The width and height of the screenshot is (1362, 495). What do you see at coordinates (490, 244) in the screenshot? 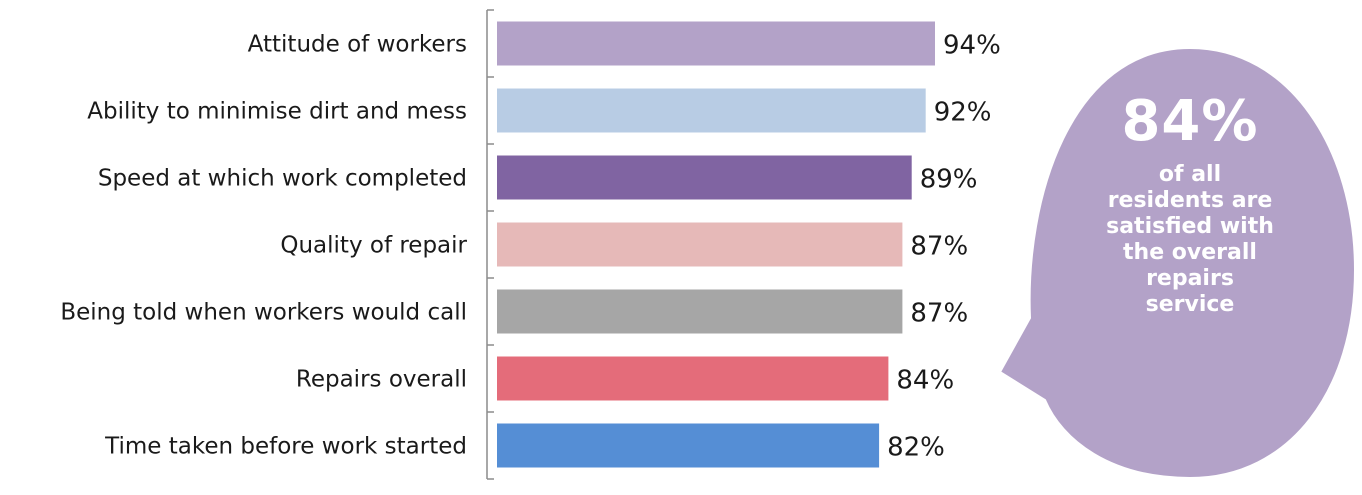
I see `category-axis` at bounding box center [490, 244].